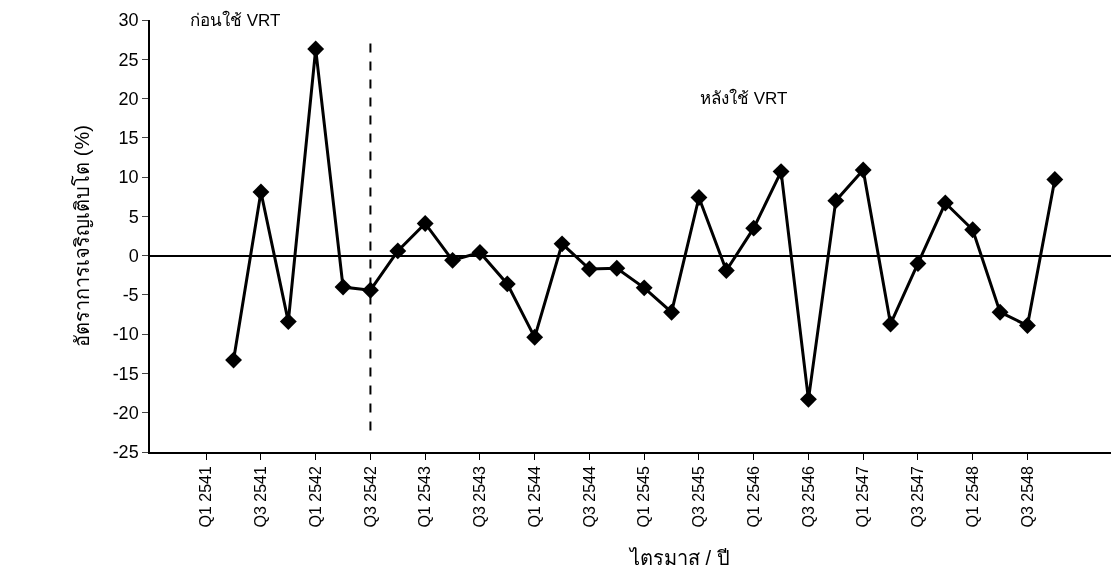  What do you see at coordinates (425, 497) in the screenshot?
I see `x-tick-label: Q1 2543` at bounding box center [425, 497].